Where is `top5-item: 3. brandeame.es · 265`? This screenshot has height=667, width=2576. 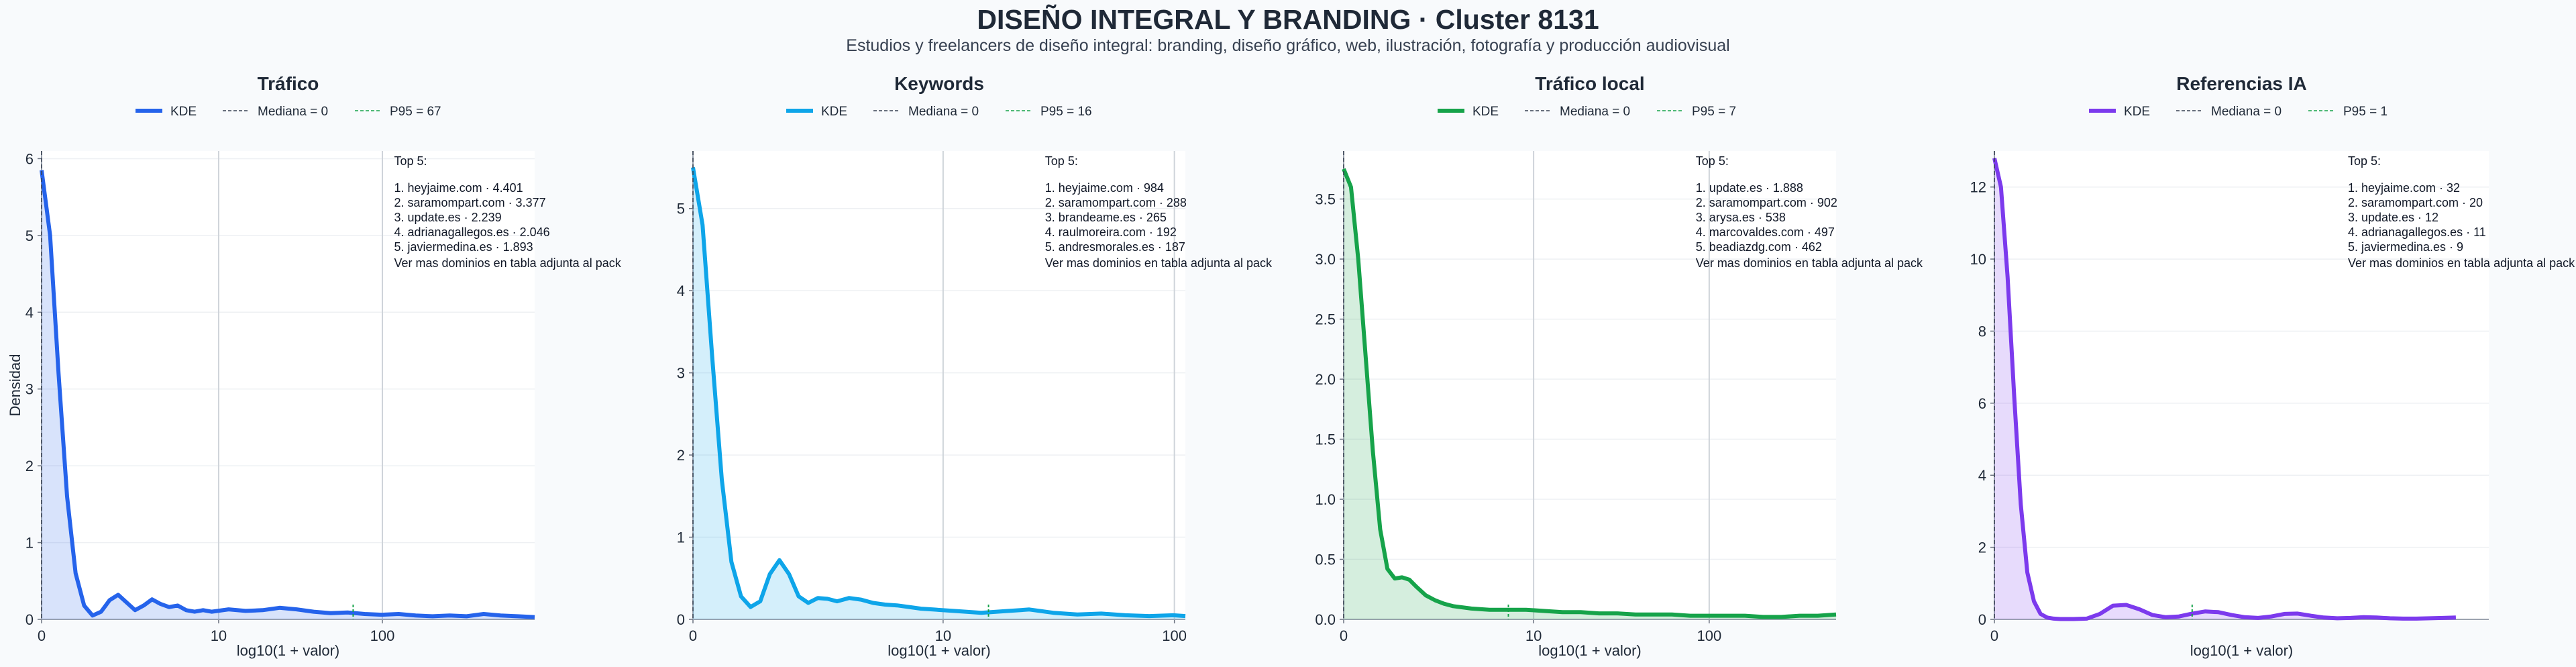 top5-item: 3. brandeame.es · 265 is located at coordinates (1106, 217).